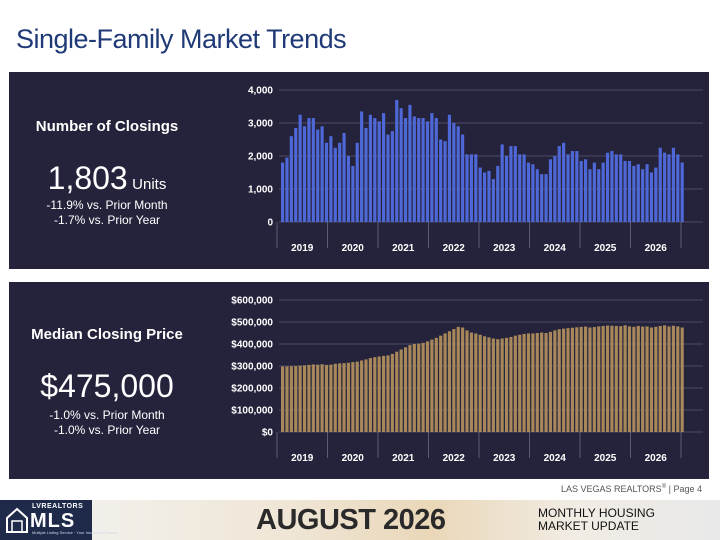 The width and height of the screenshot is (720, 540). I want to click on price-x-tick-label: 2023, so click(504, 458).